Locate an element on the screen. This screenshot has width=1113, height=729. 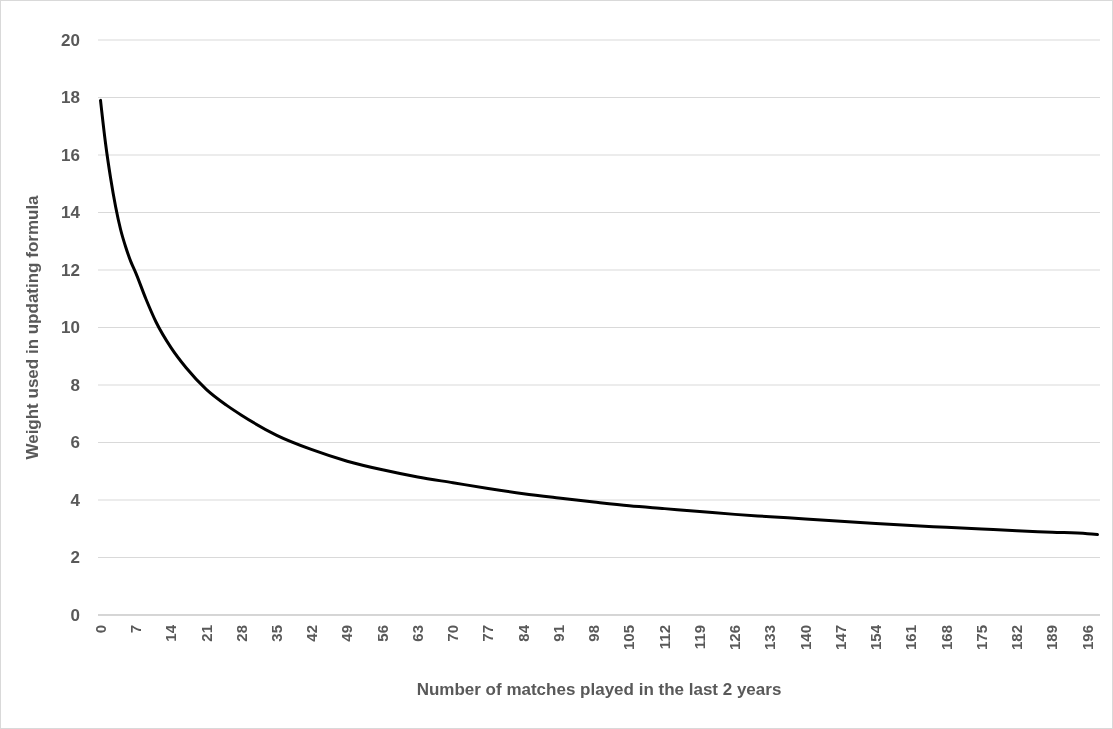
x-tick-label: 140 is located at coordinates (805, 638).